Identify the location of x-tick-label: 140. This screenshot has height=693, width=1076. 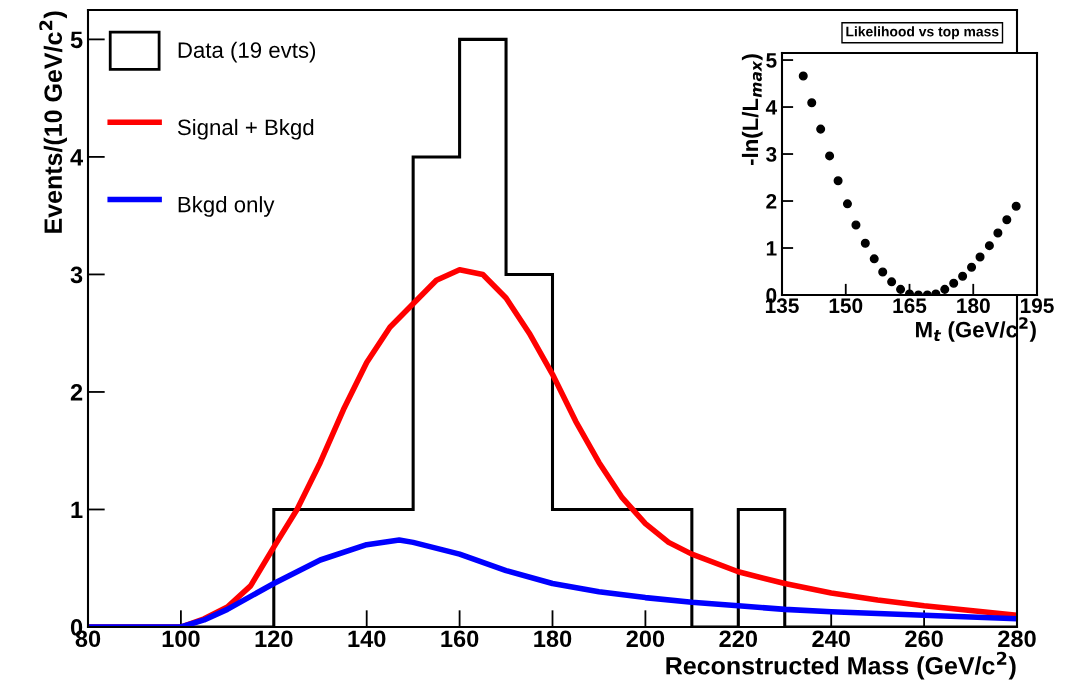
(367, 639).